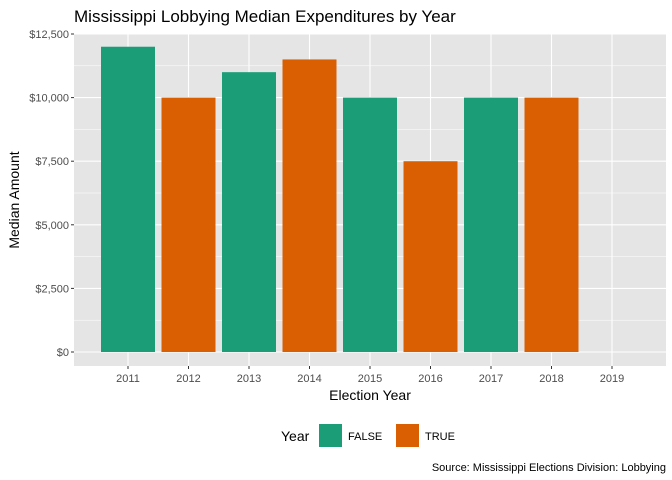 This screenshot has height=480, width=672. What do you see at coordinates (430, 379) in the screenshot?
I see `x-tick-label: 2016` at bounding box center [430, 379].